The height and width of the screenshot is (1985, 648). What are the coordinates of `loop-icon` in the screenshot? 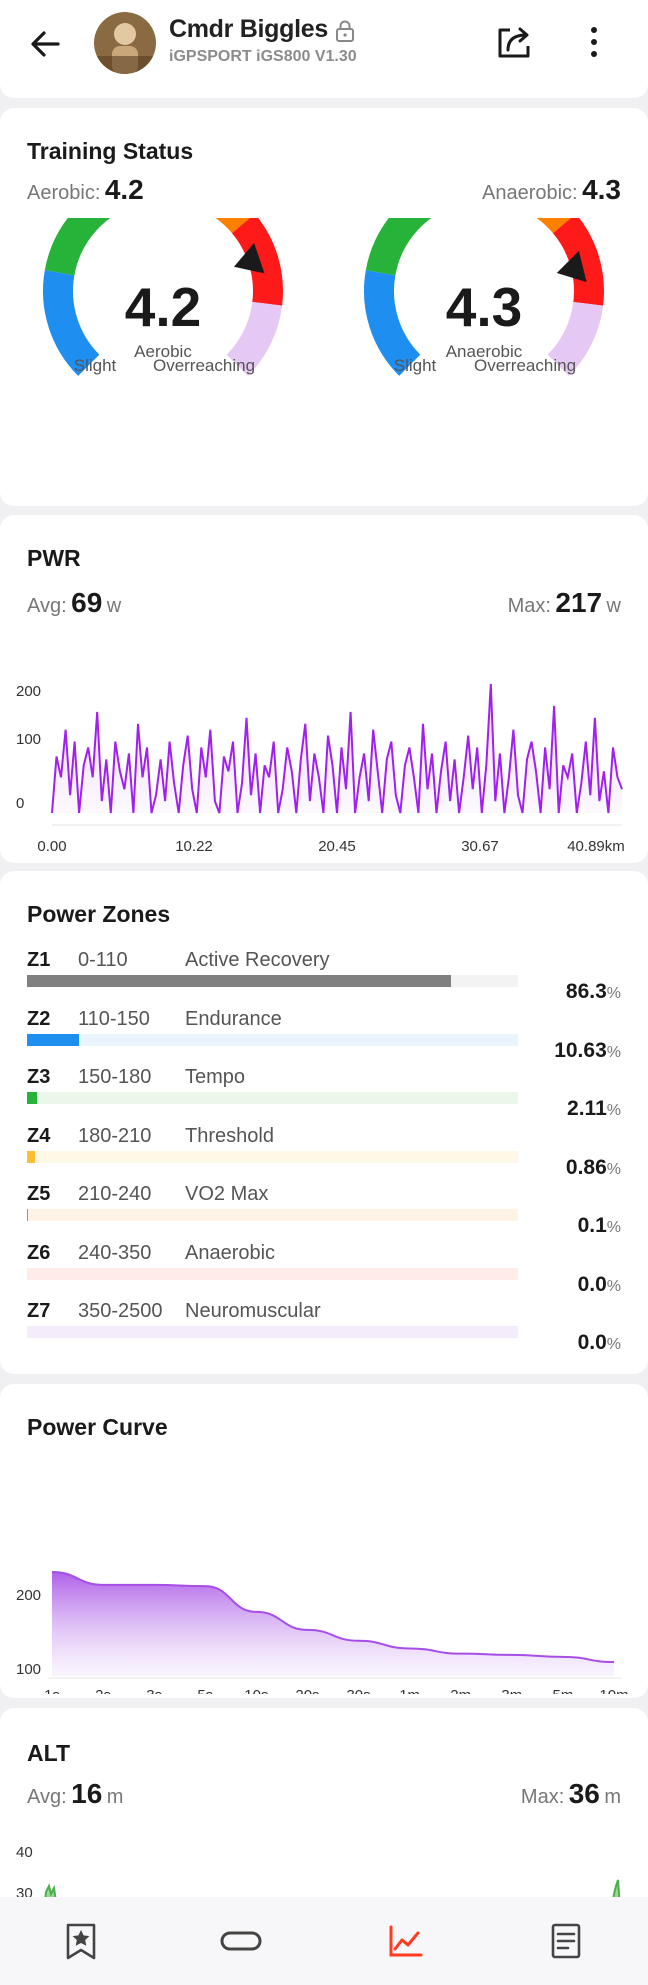 It's located at (241, 1941).